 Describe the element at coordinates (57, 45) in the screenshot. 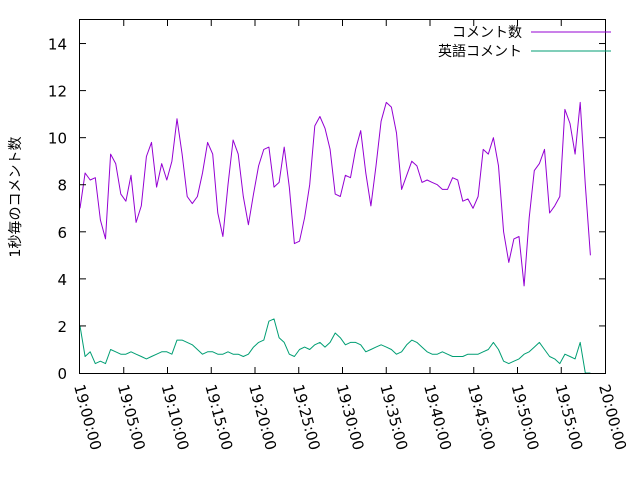

I see `y-tick-label-7: 14` at that location.